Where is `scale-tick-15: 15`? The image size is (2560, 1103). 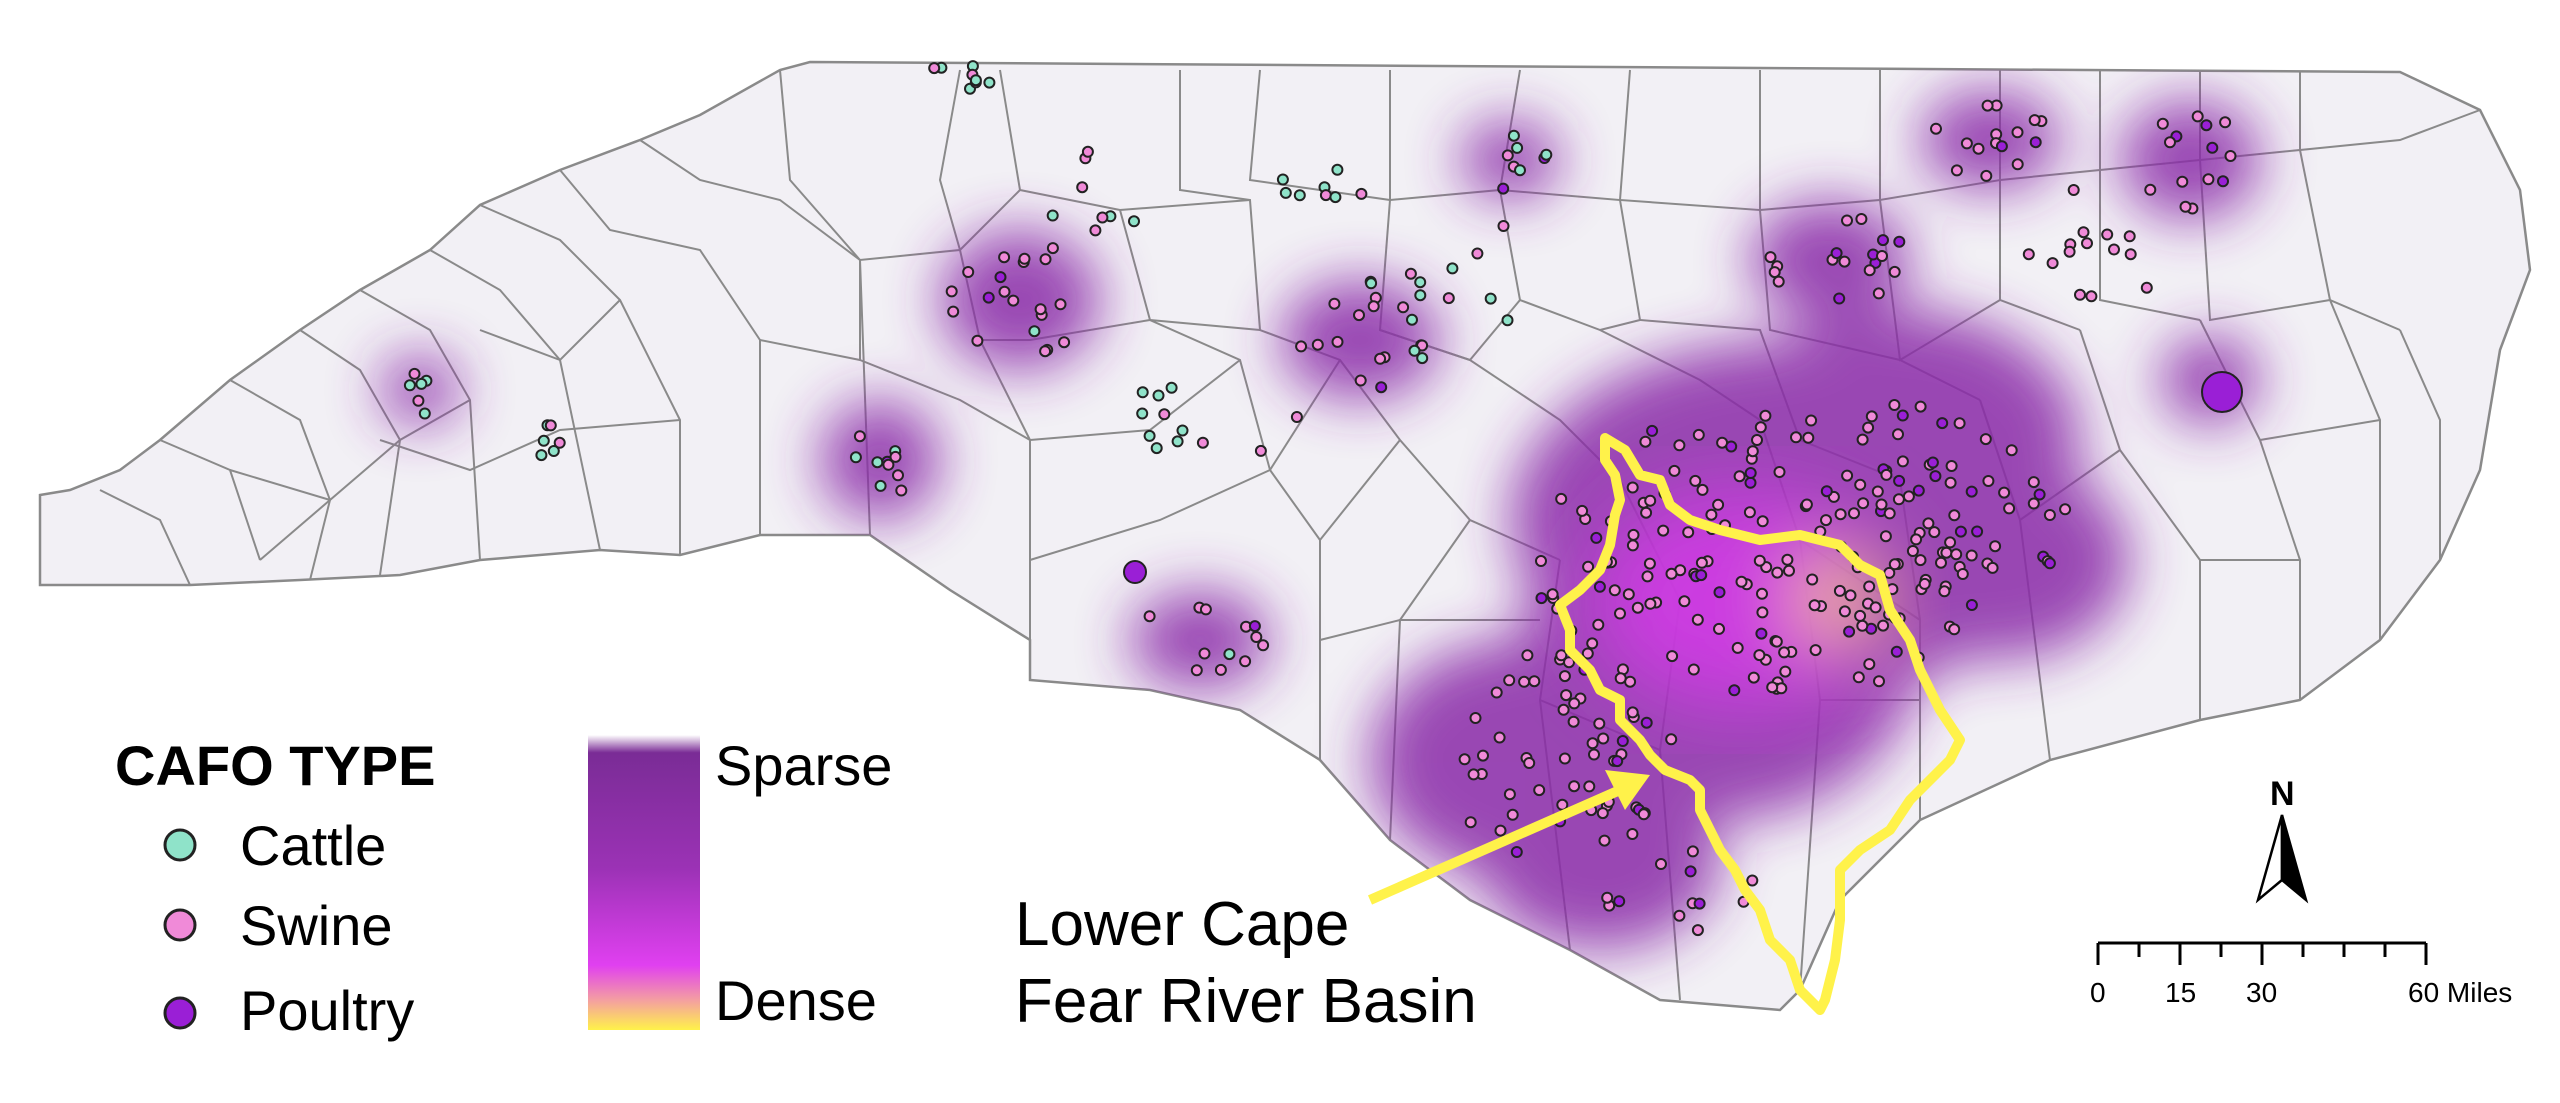 scale-tick-15: 15 is located at coordinates (2180, 992).